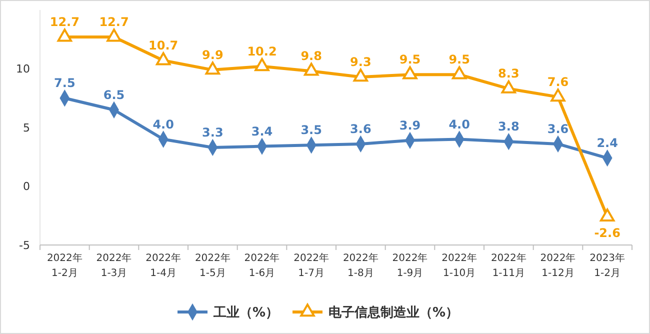  Describe the element at coordinates (460, 265) in the screenshot. I see `x-tick-label: 2022年 1-10月` at that location.